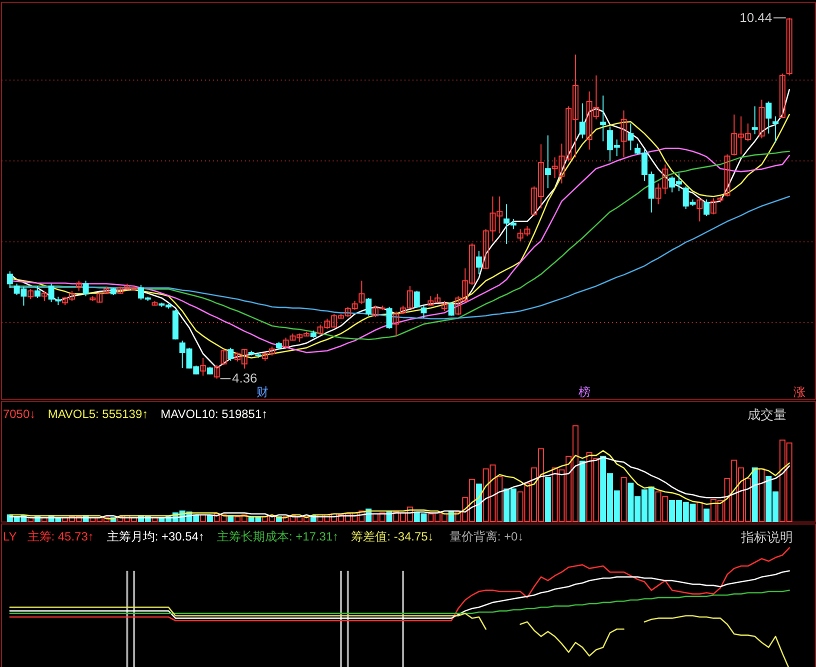  I want to click on chart-title: LY, so click(9, 537).